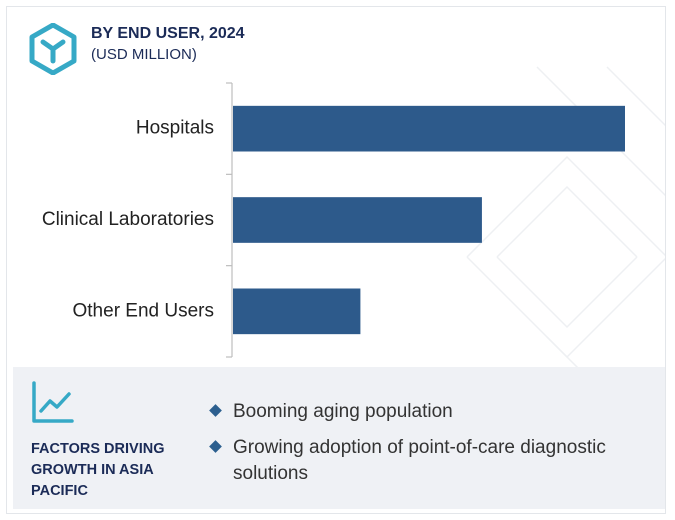 Image resolution: width=675 pixels, height=520 pixels. I want to click on hexagon-logo-icon, so click(53, 49).